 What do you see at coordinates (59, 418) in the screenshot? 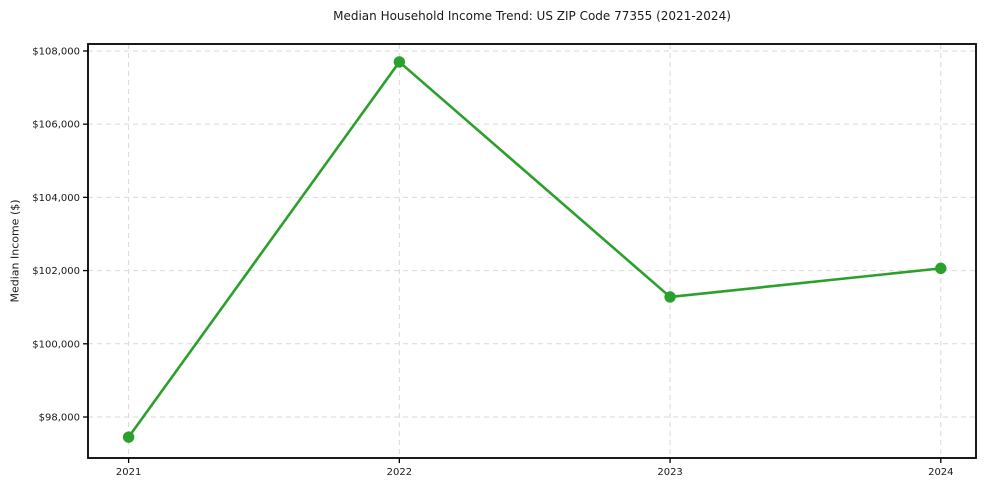
I see `y-tick-label: $98,000` at bounding box center [59, 418].